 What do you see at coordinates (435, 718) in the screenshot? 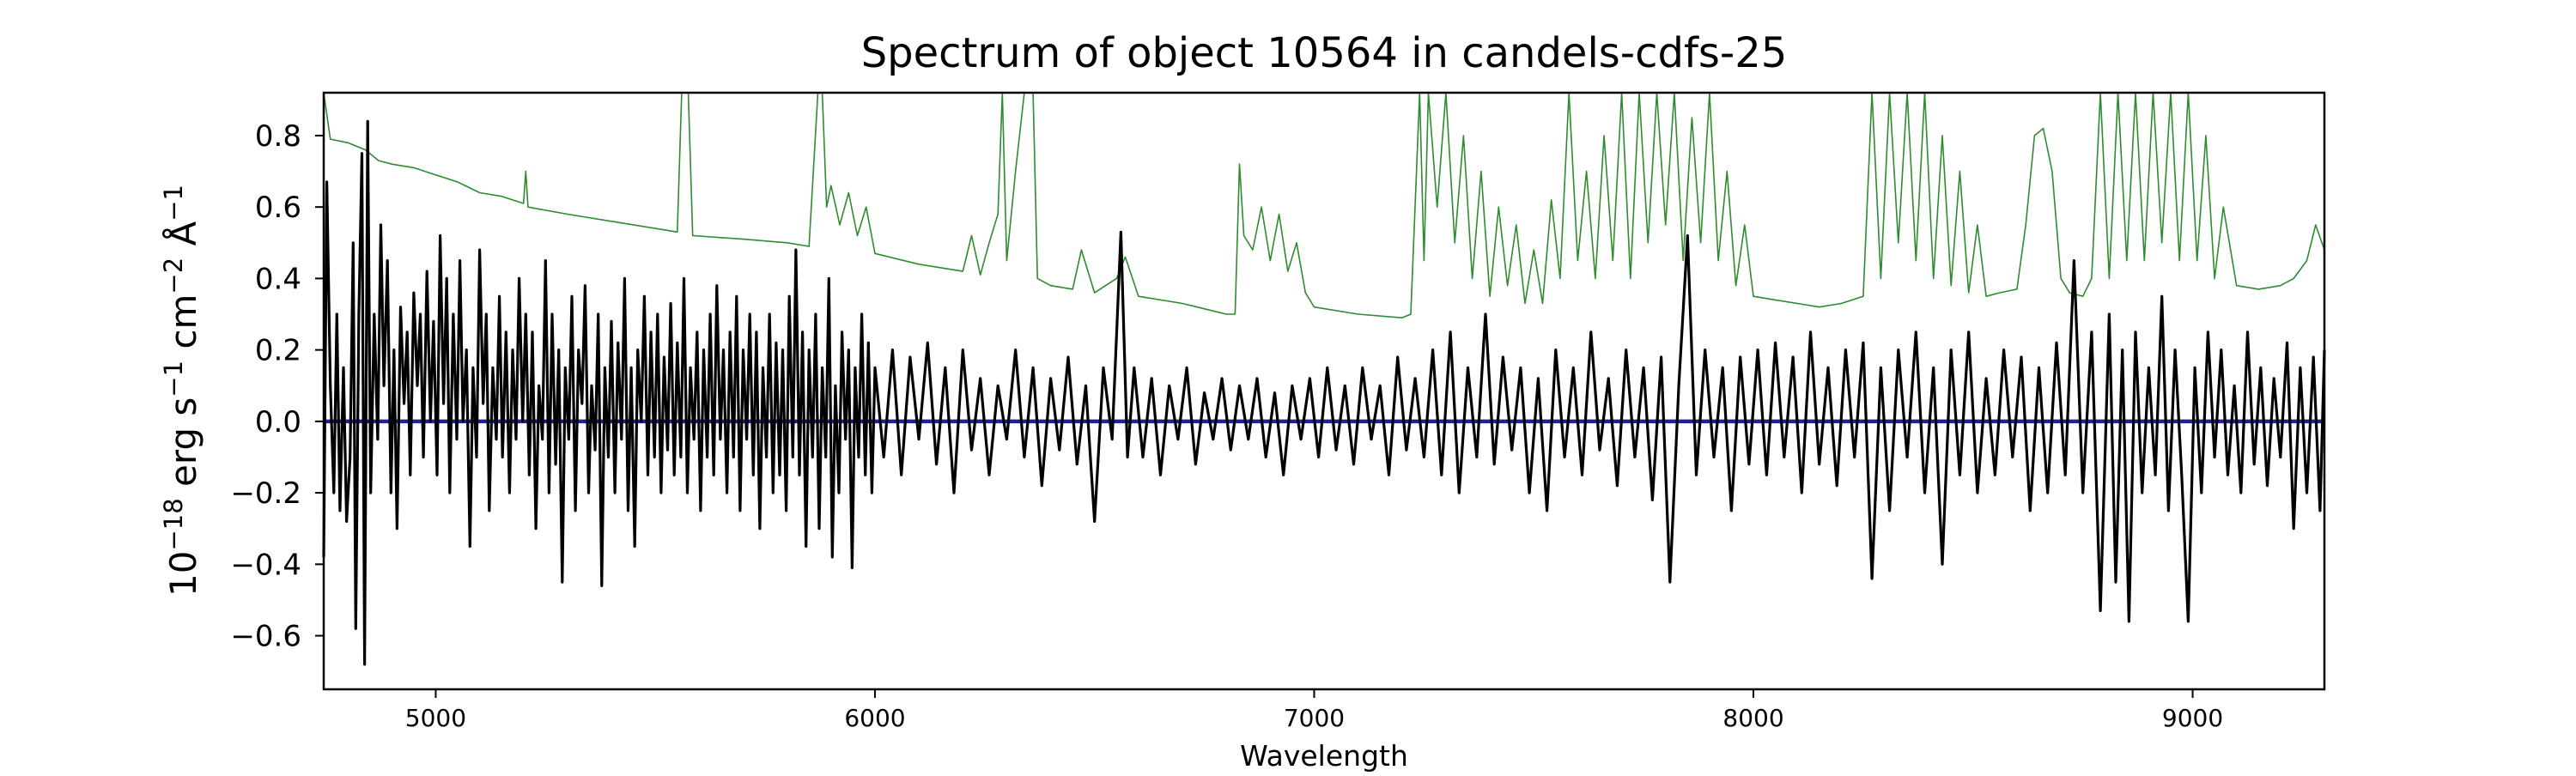
I see `x-tick-label: 5000` at bounding box center [435, 718].